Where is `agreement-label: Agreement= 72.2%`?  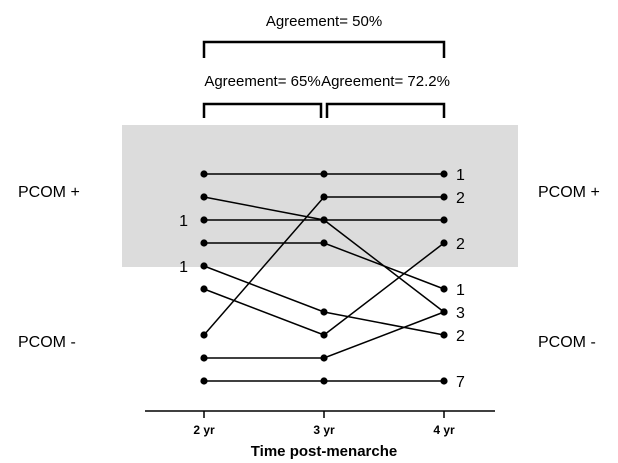 agreement-label: Agreement= 72.2% is located at coordinates (385, 81).